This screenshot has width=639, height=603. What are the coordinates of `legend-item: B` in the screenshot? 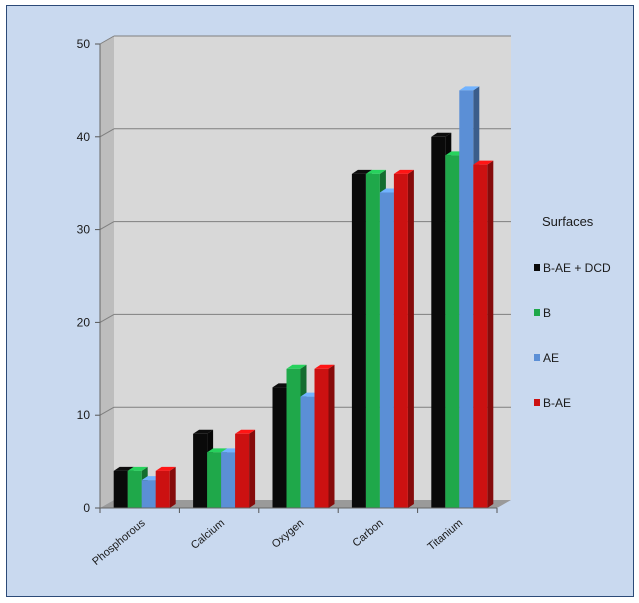 It's located at (542, 313).